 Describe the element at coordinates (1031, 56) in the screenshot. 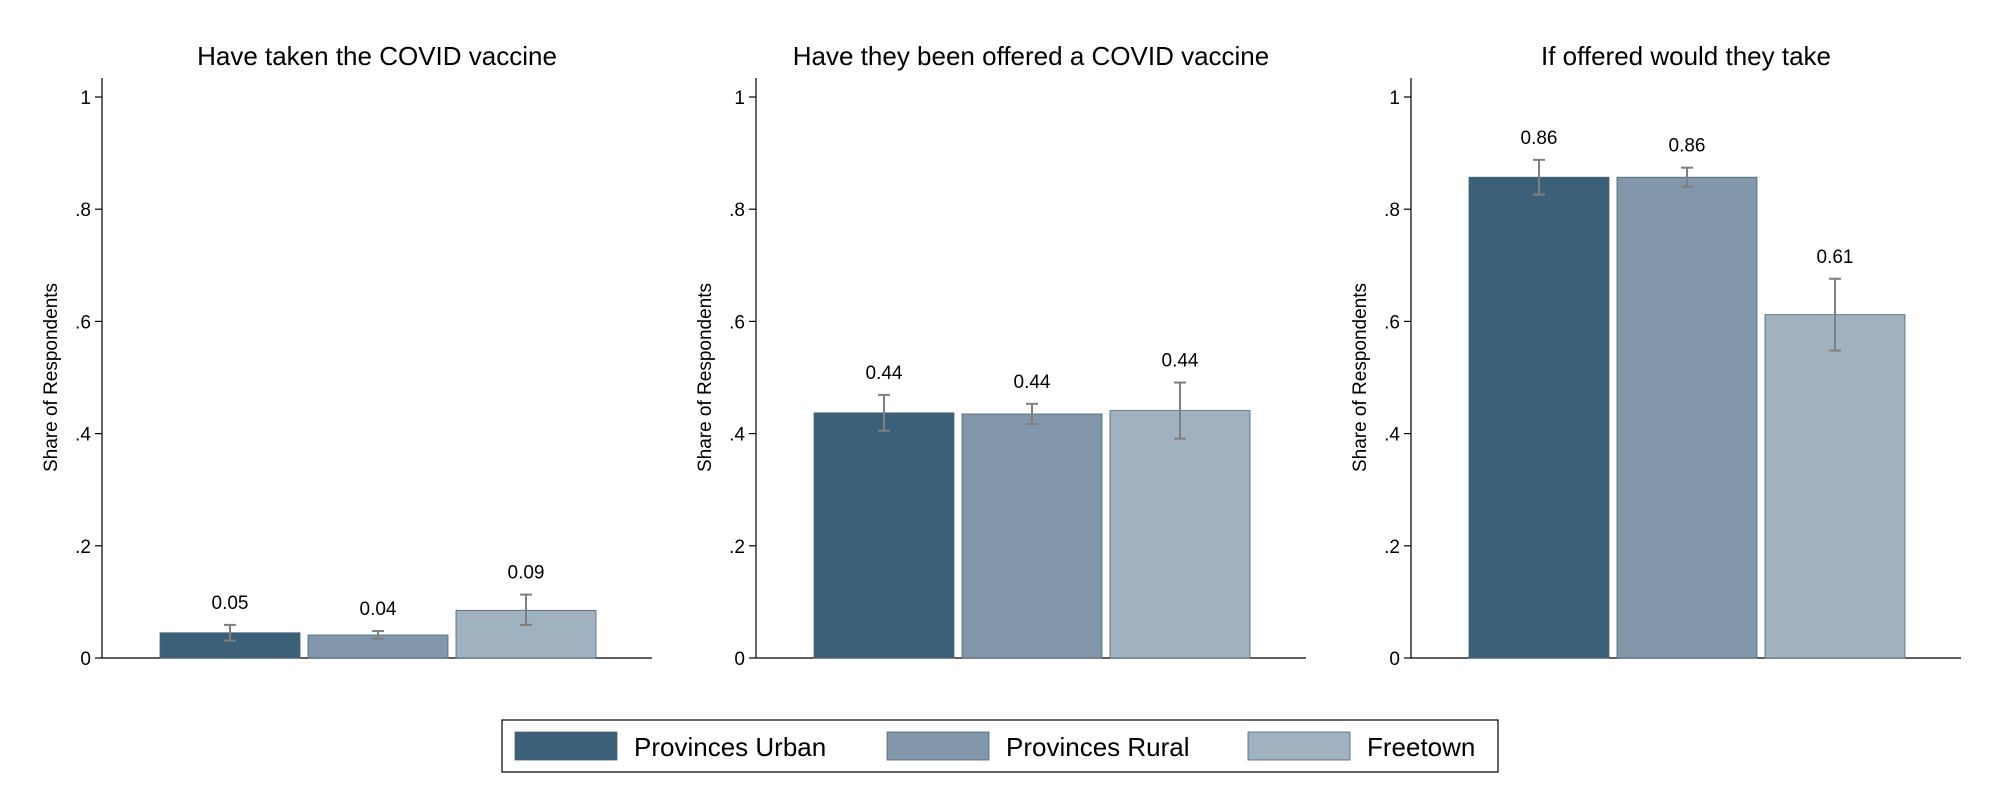

I see `panel-title: Have they been offered a COVID vaccine` at that location.